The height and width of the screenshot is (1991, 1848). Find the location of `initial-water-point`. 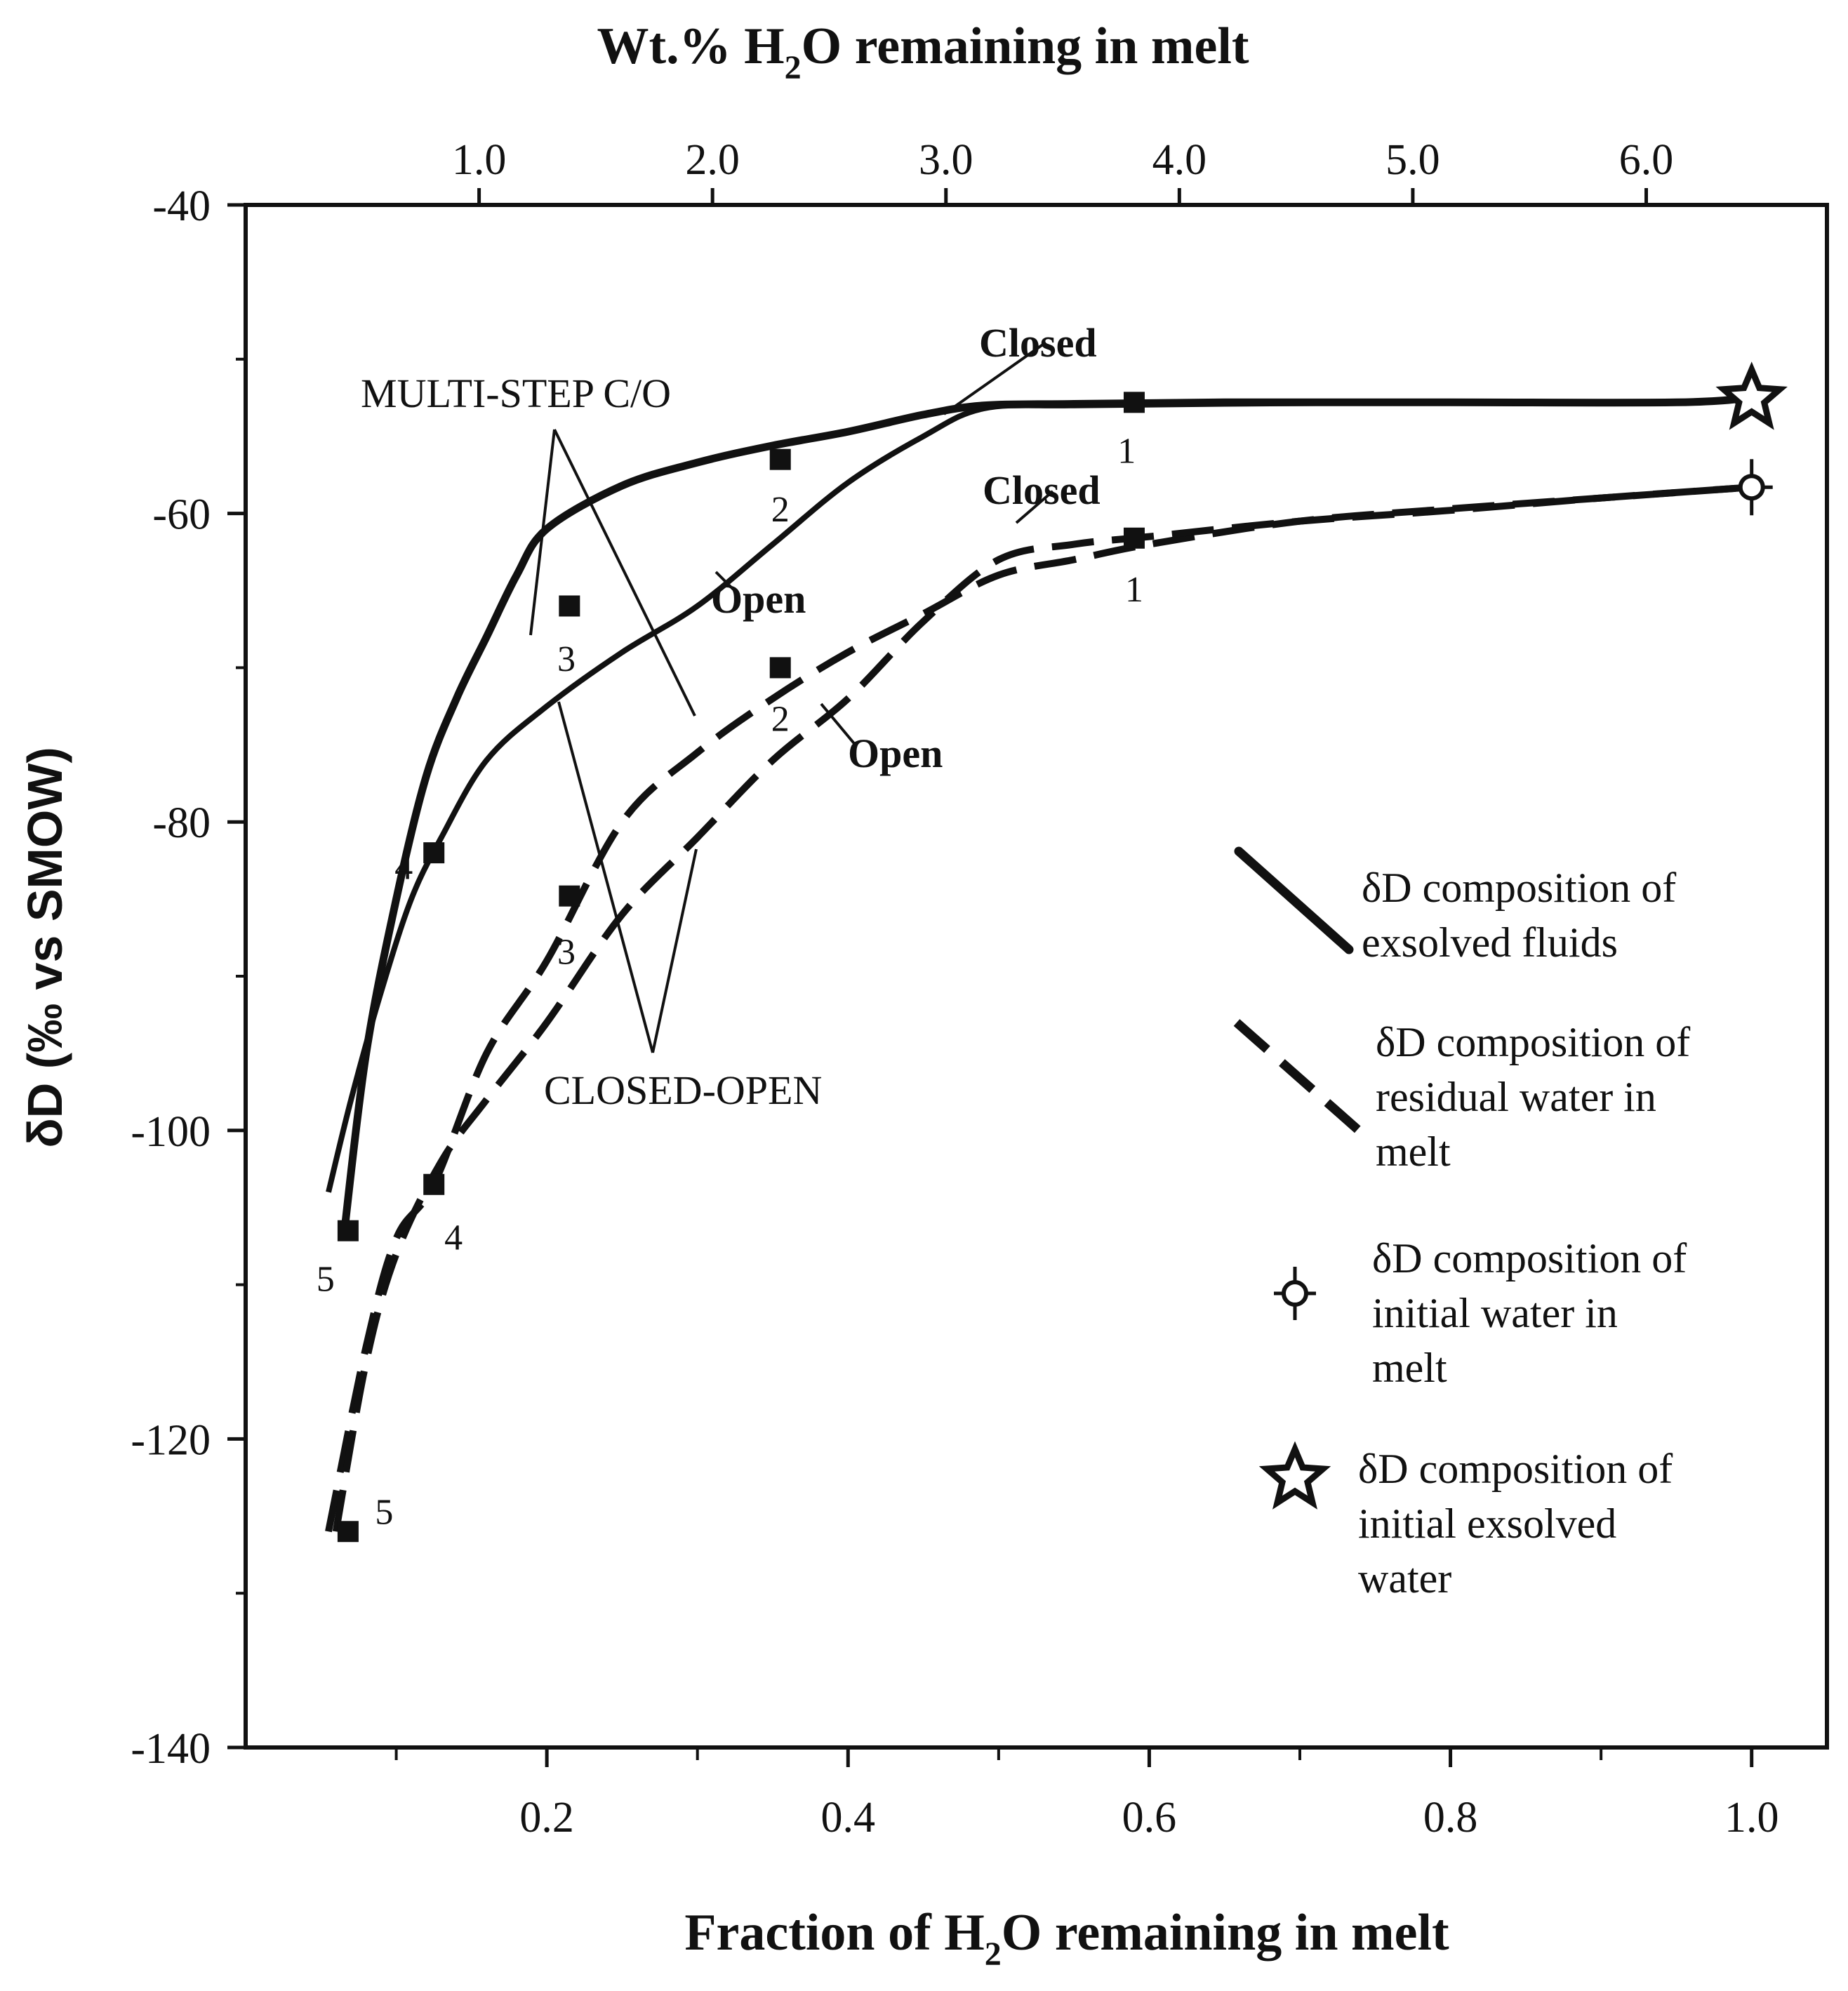

initial-water-point is located at coordinates (1751, 487).